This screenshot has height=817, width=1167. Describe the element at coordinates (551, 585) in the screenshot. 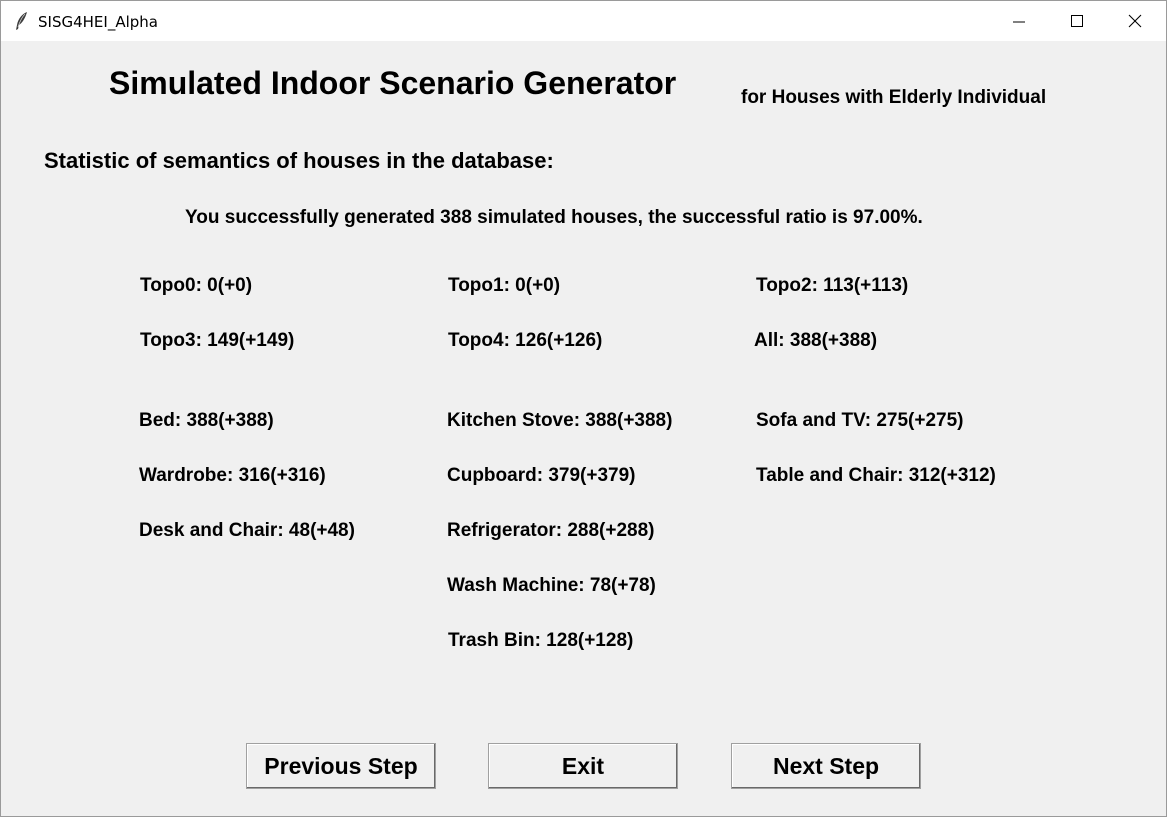

I see `stat-wash-machine: Wash Machine: 78(+78)` at that location.